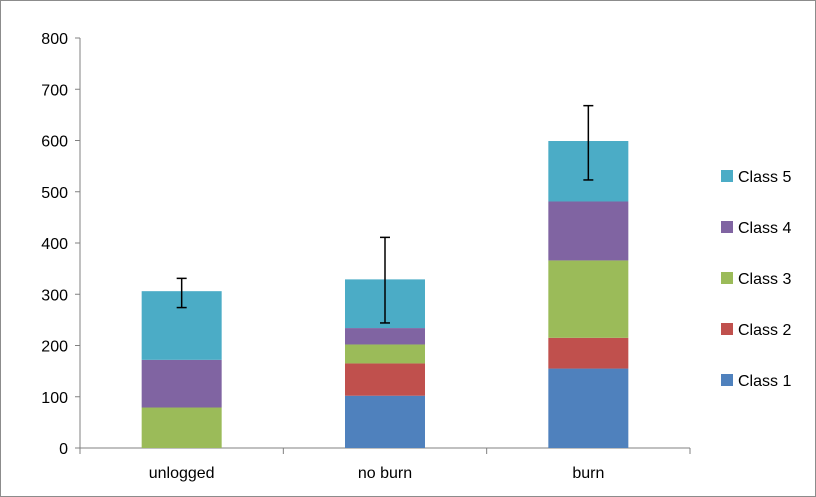 This screenshot has height=497, width=816. Describe the element at coordinates (588, 299) in the screenshot. I see `bar-class-3-burn` at that location.